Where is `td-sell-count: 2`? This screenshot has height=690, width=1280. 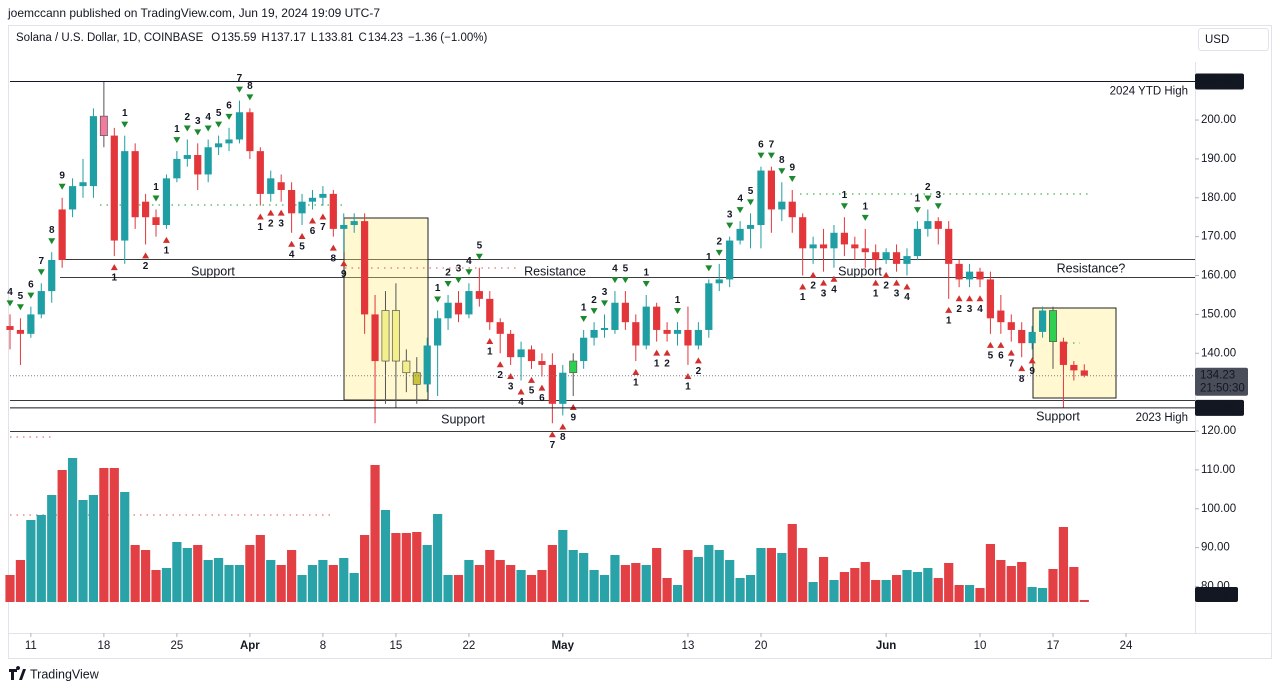
td-sell-count: 2 is located at coordinates (928, 187).